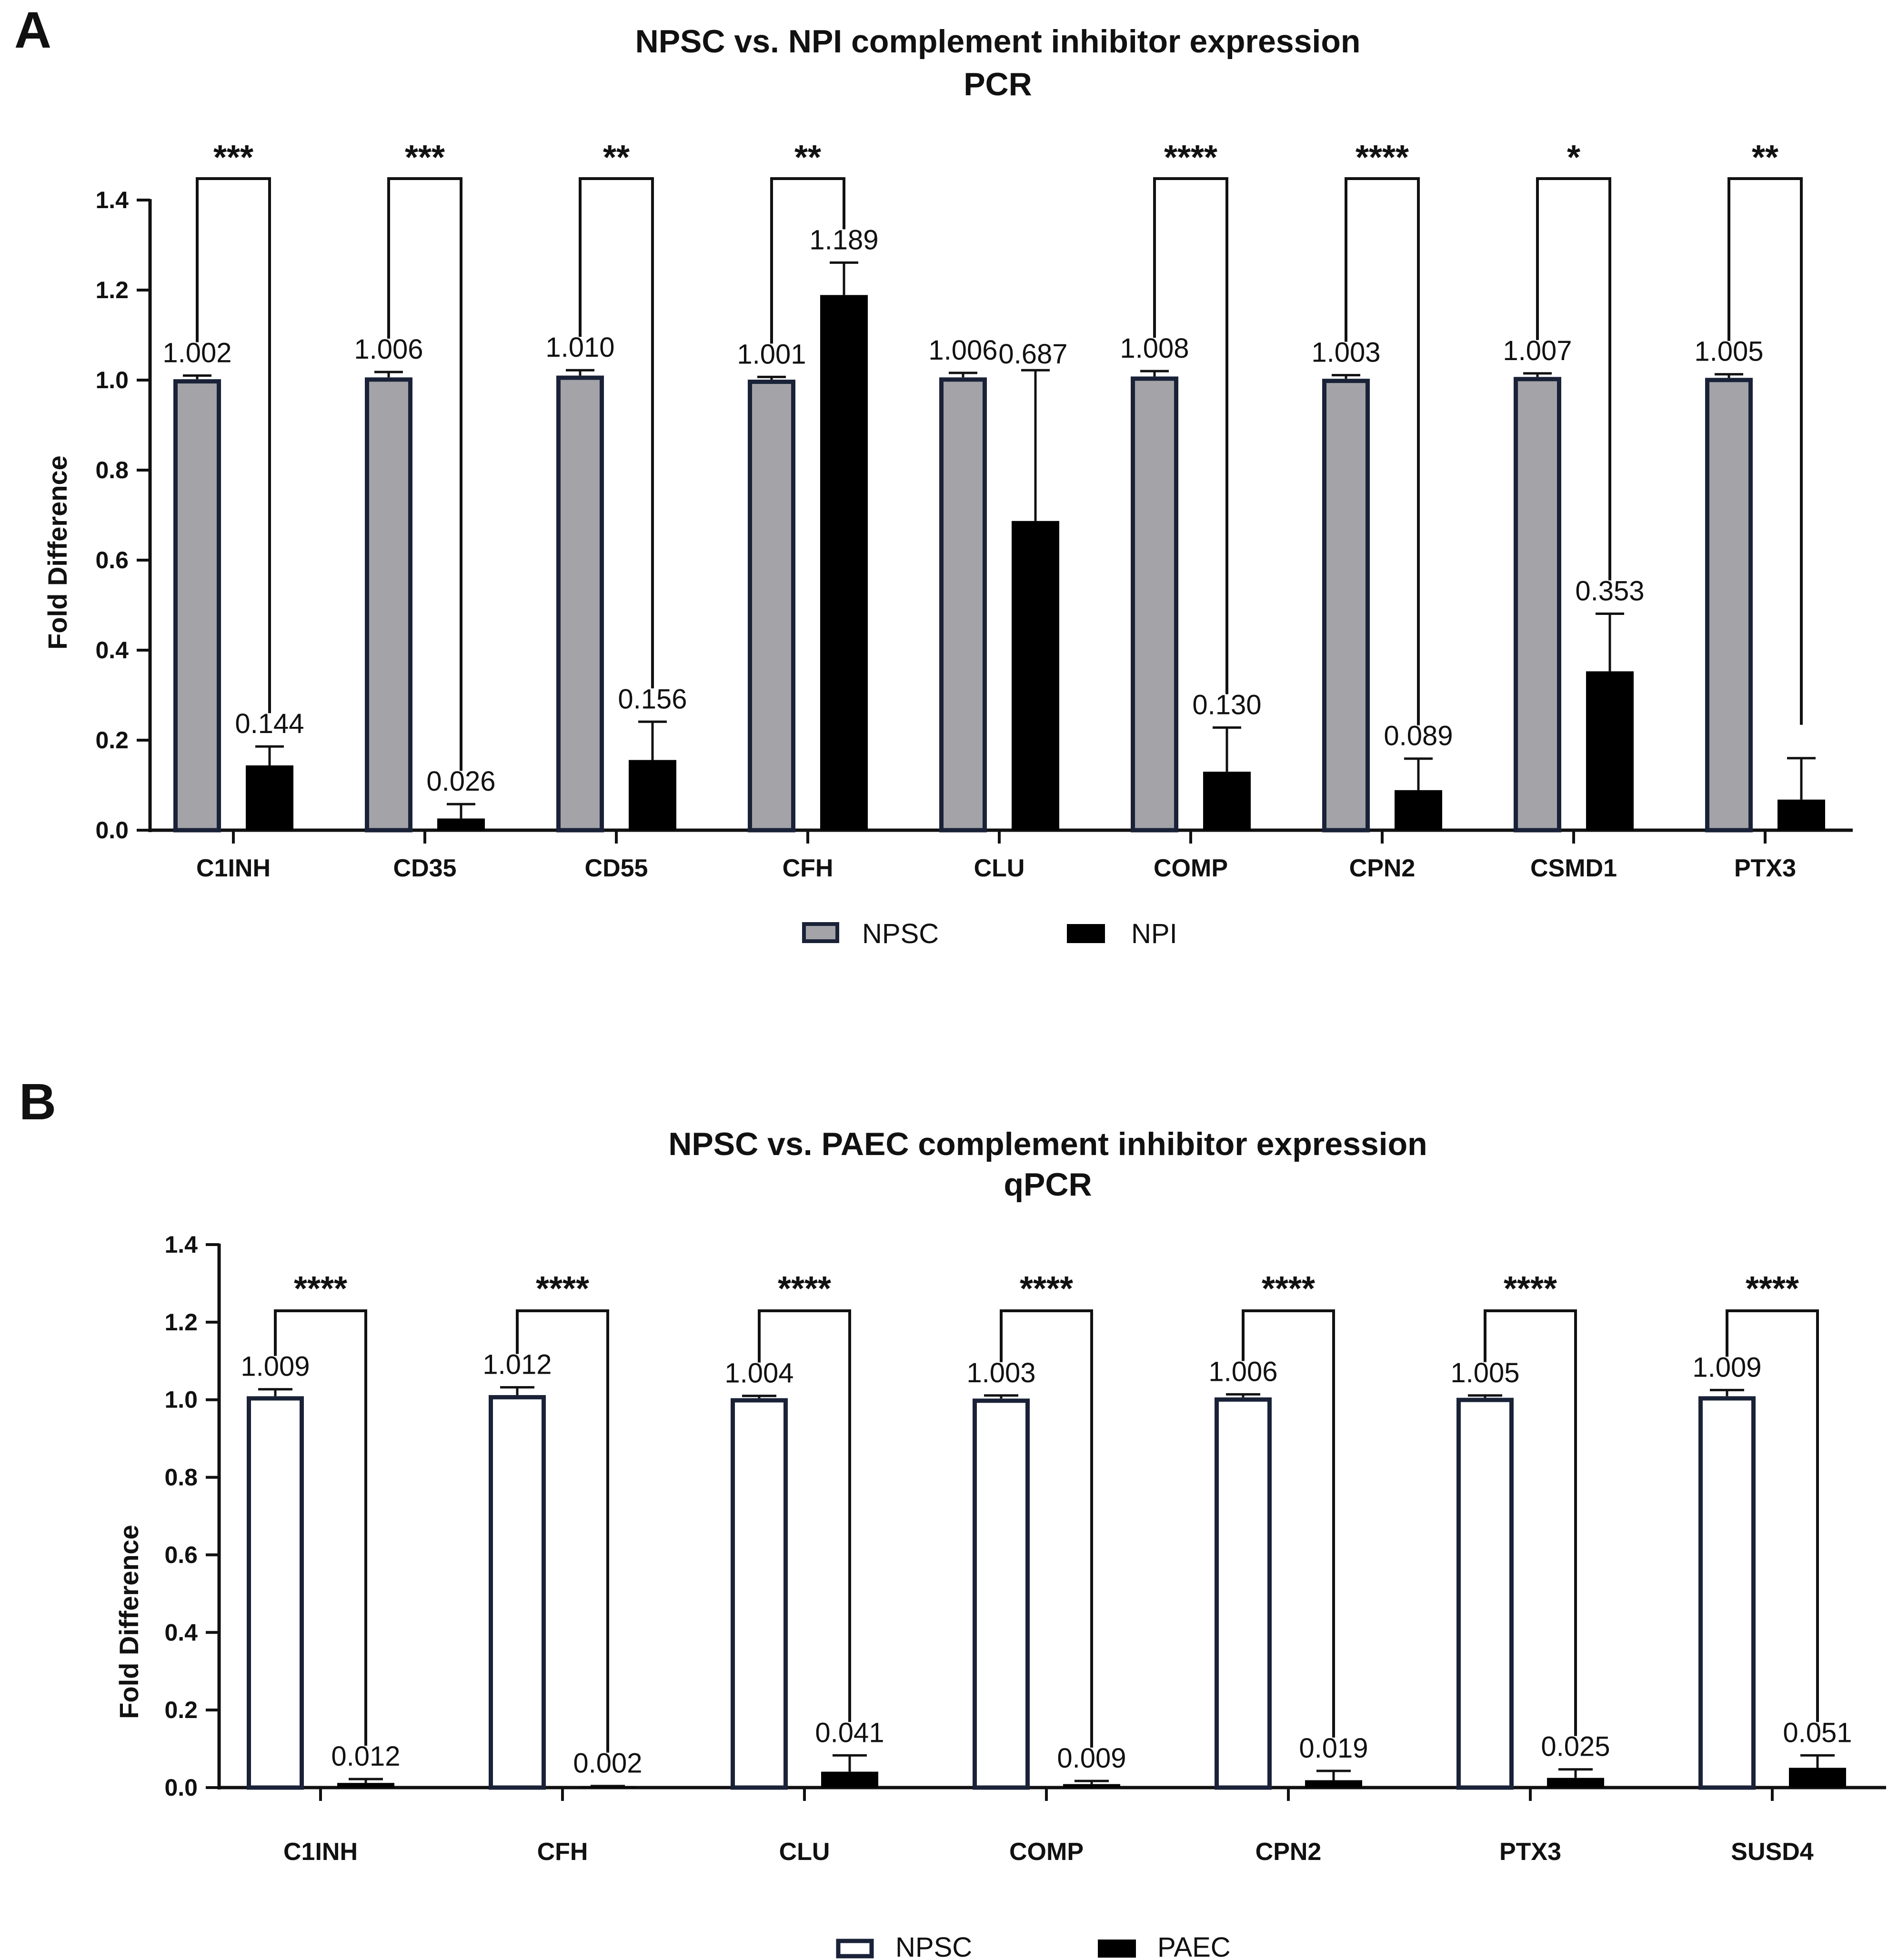 The image size is (1888, 1960). What do you see at coordinates (269, 723) in the screenshot?
I see `data-label: 0.144` at bounding box center [269, 723].